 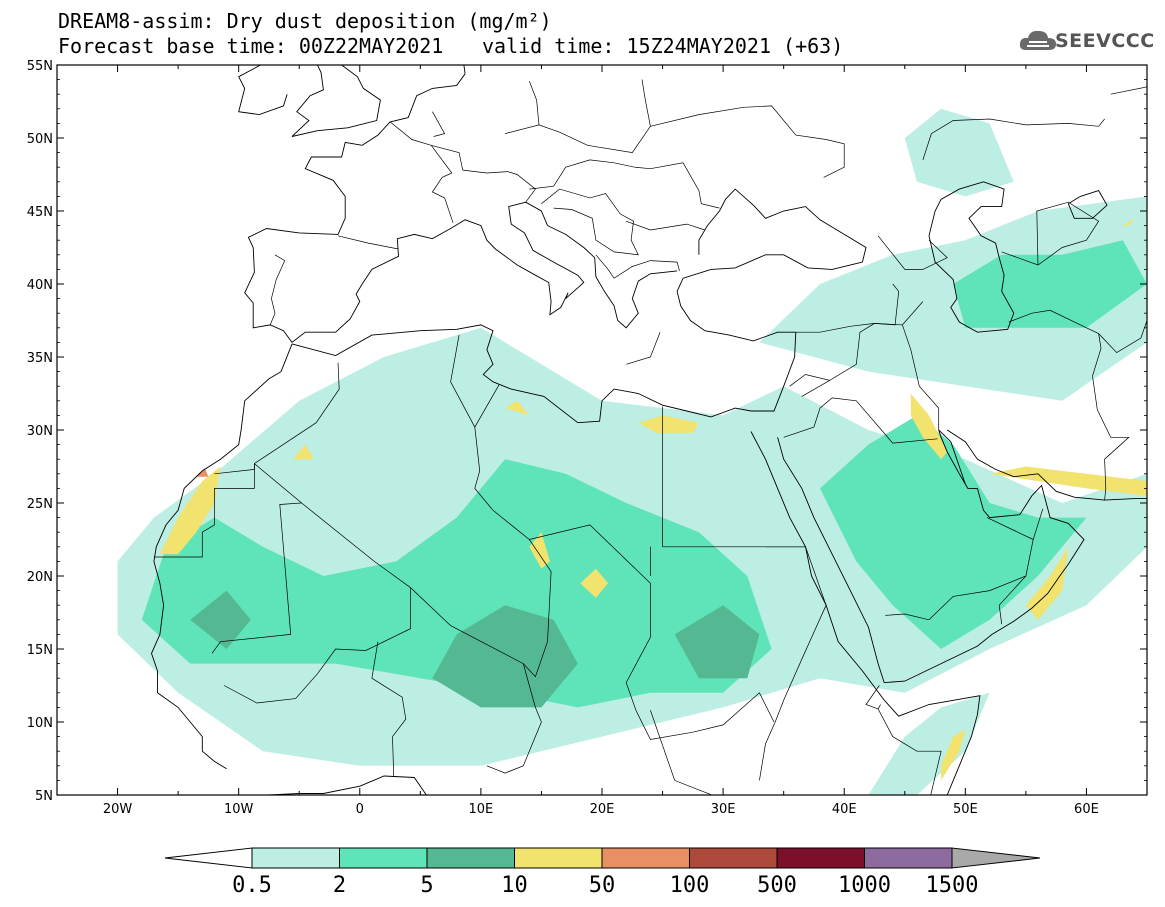 What do you see at coordinates (864, 885) in the screenshot?
I see `colorbar-label: 1000` at bounding box center [864, 885].